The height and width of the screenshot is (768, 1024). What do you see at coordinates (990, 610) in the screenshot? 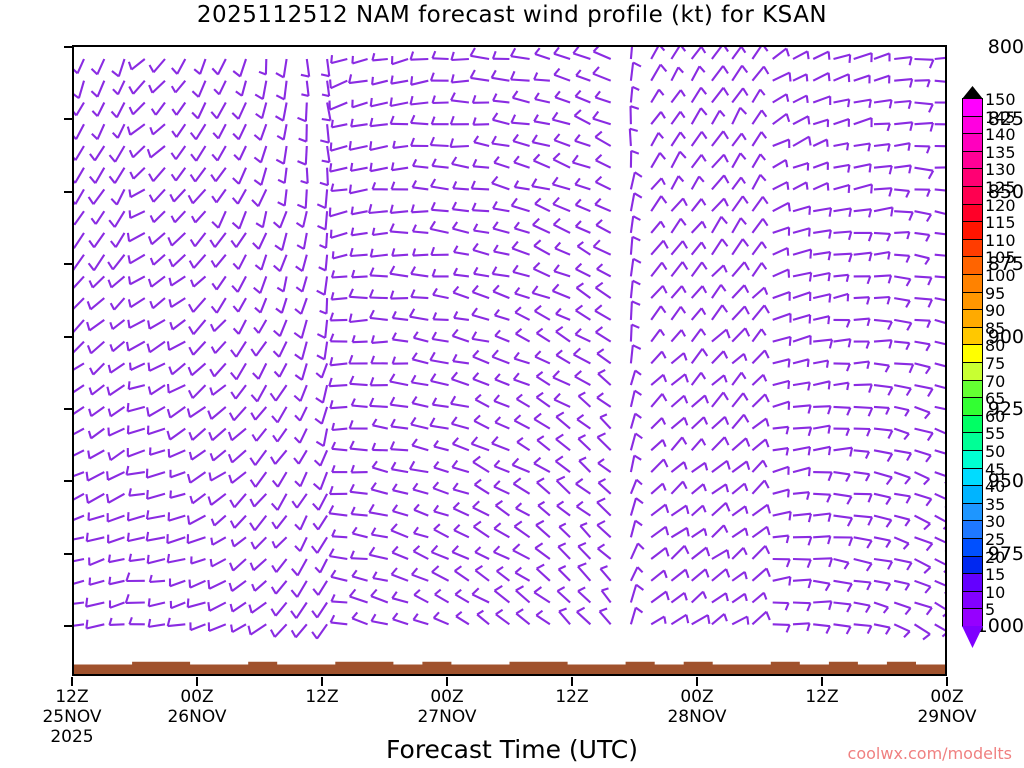
I see `colorbar-label: 5` at bounding box center [990, 610].